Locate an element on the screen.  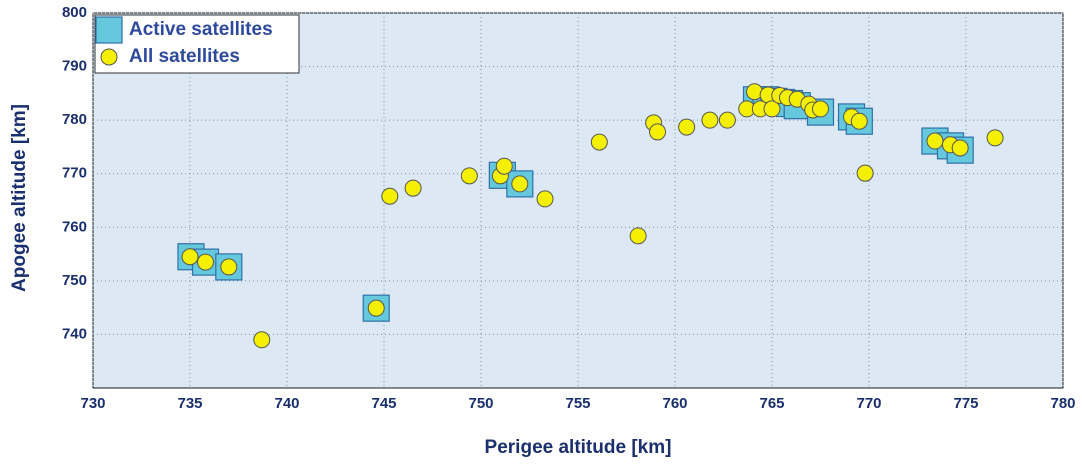
y-tick-label: 750 is located at coordinates (74, 280).